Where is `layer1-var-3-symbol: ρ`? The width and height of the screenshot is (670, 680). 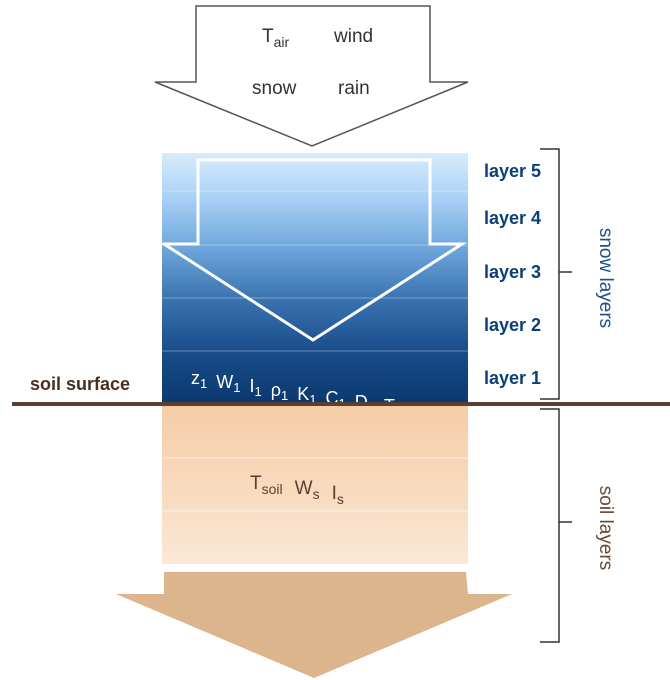 layer1-var-3-symbol: ρ is located at coordinates (276, 390).